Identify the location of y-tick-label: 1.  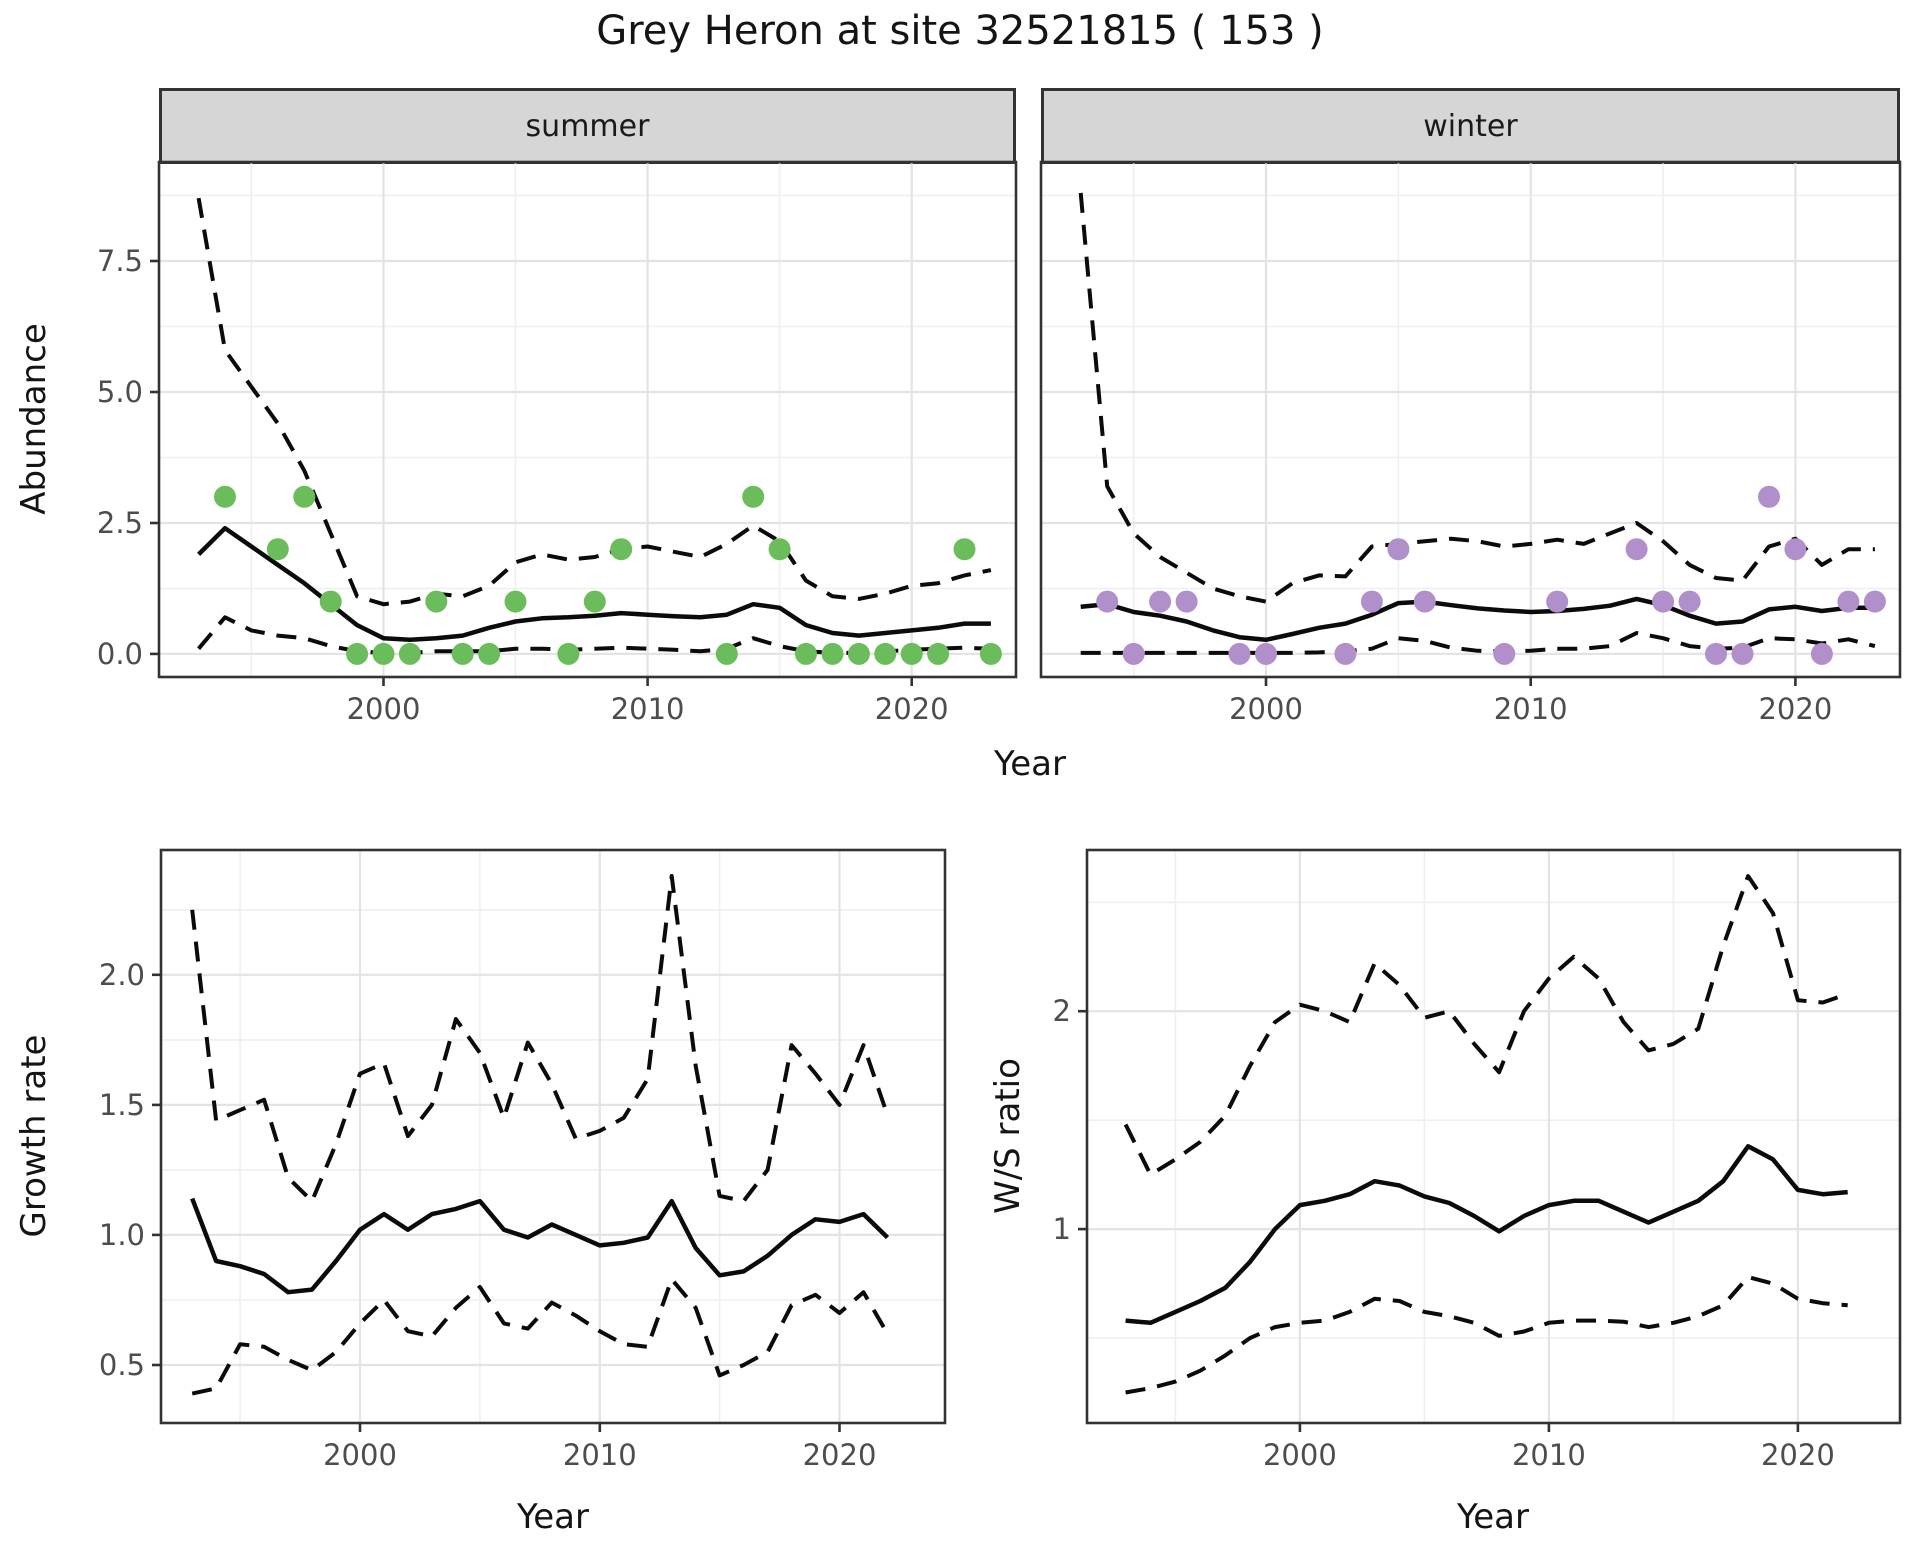
(1062, 1229).